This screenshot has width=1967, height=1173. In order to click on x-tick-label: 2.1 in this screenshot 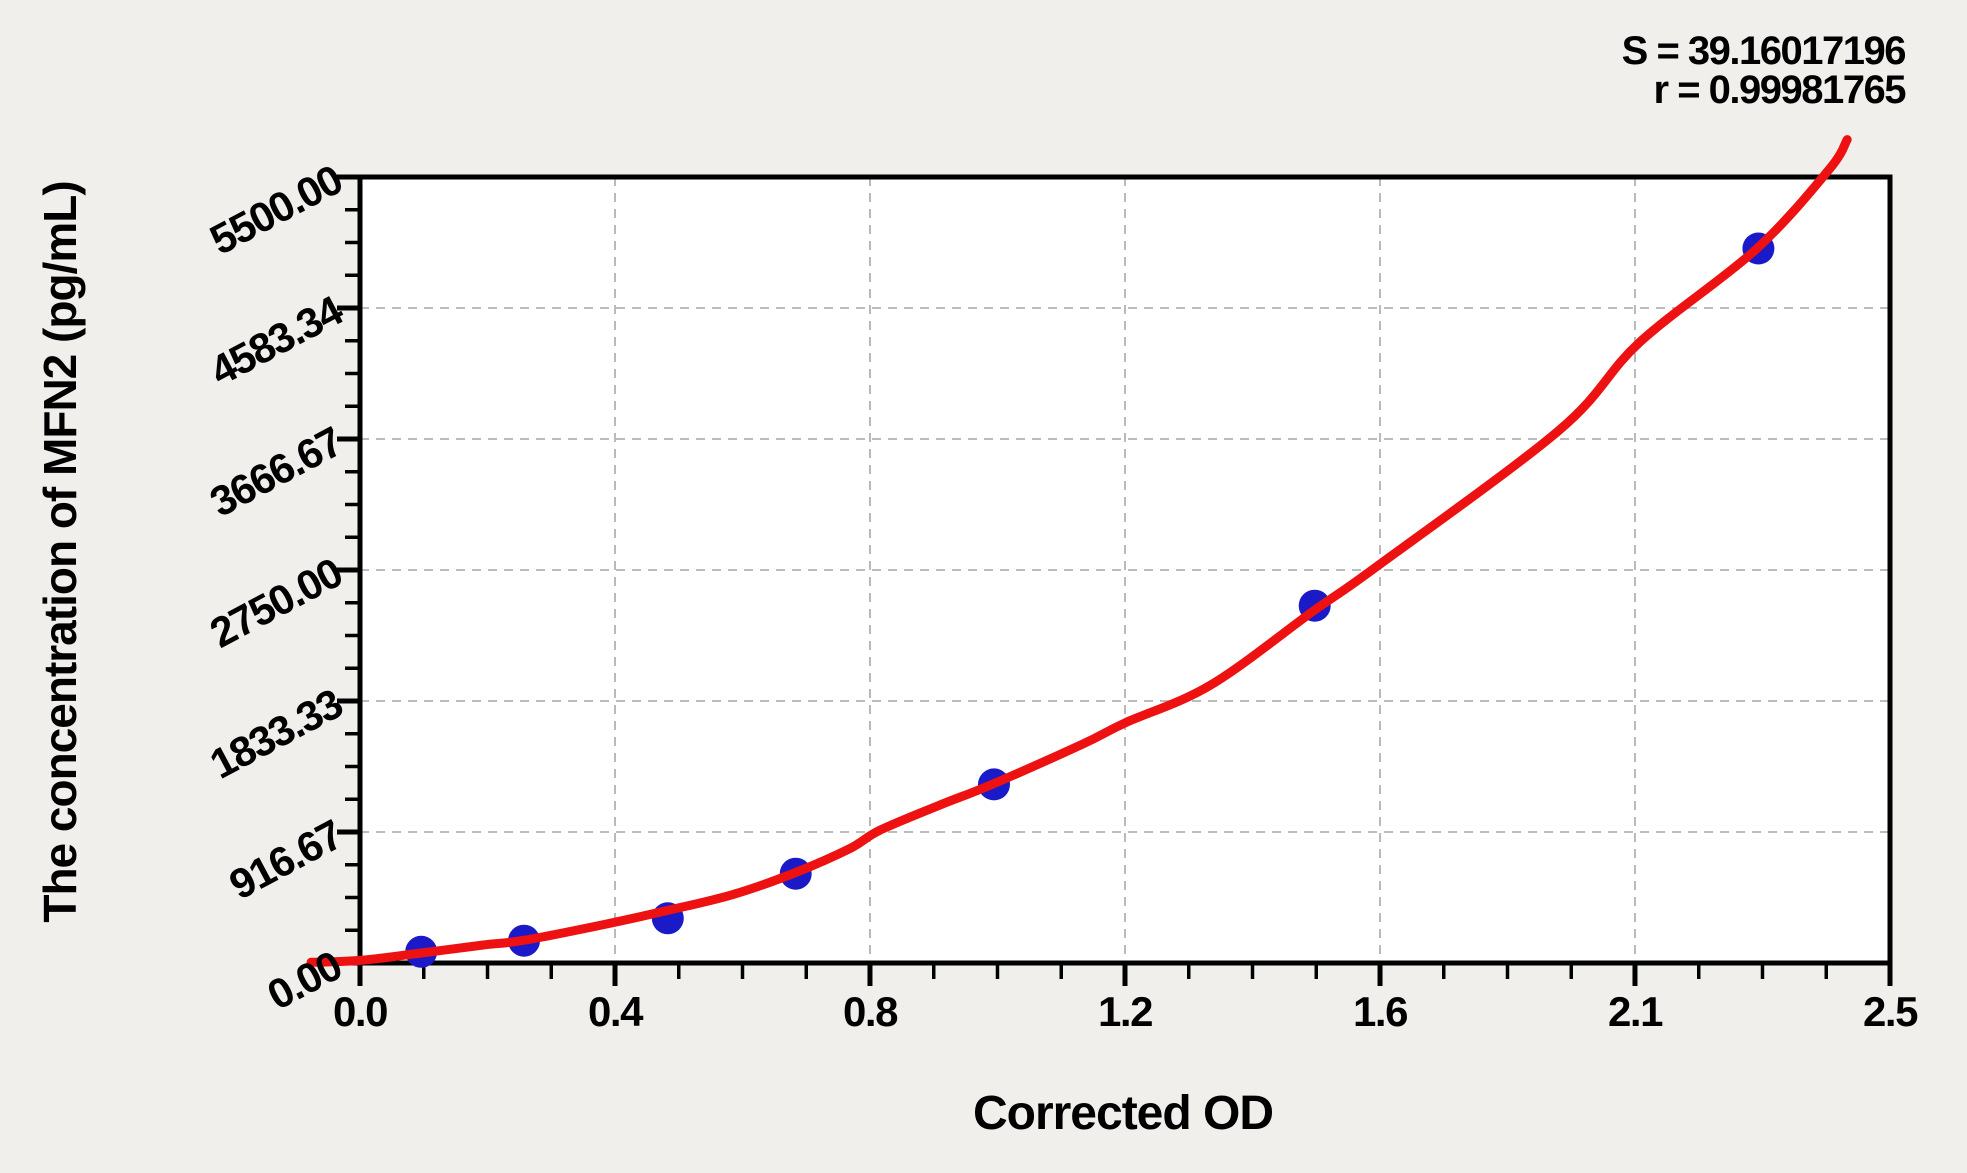, I will do `click(1635, 1011)`.